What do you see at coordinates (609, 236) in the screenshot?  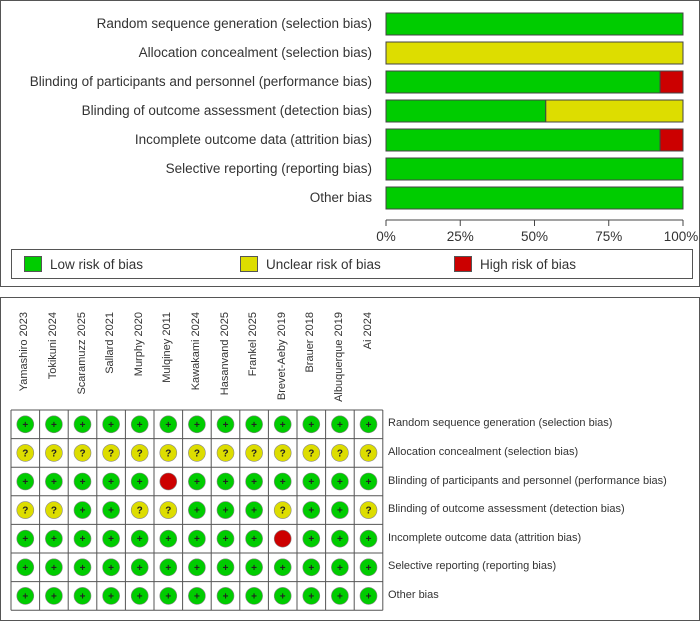 I see `x-tick-label: 75%` at bounding box center [609, 236].